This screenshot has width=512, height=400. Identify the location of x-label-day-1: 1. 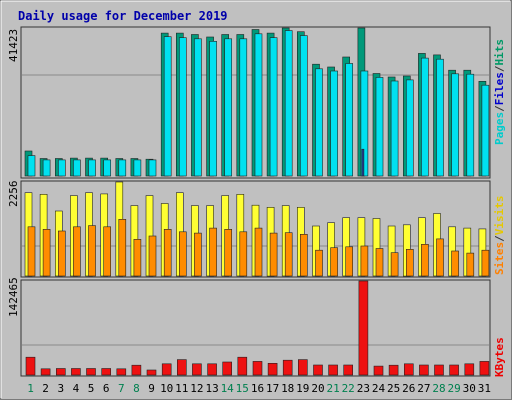
(30, 388).